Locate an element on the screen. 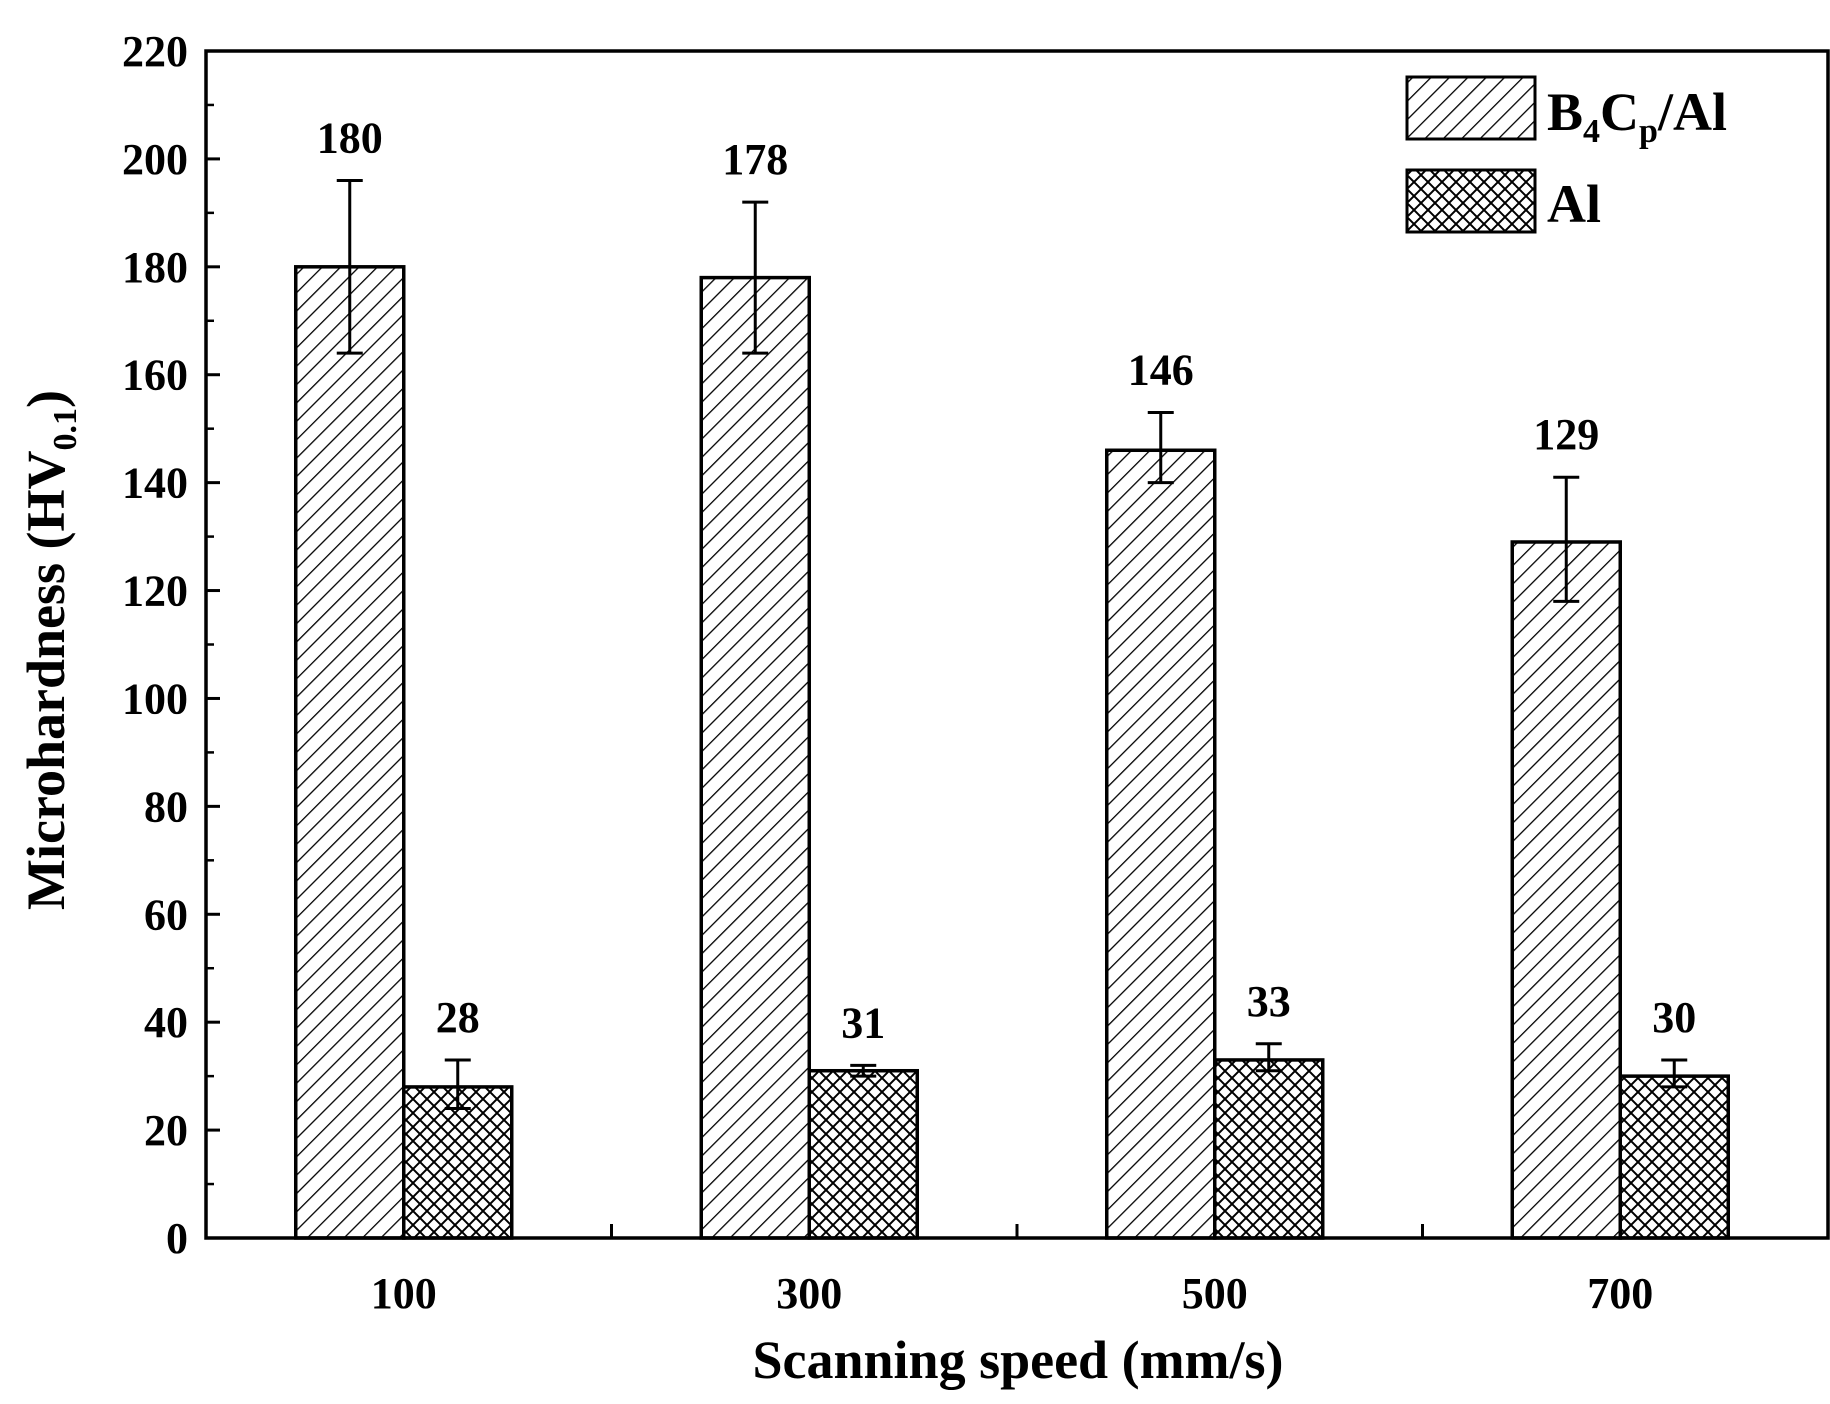 The image size is (1830, 1404). y-tick-label: 60 is located at coordinates (166, 914).